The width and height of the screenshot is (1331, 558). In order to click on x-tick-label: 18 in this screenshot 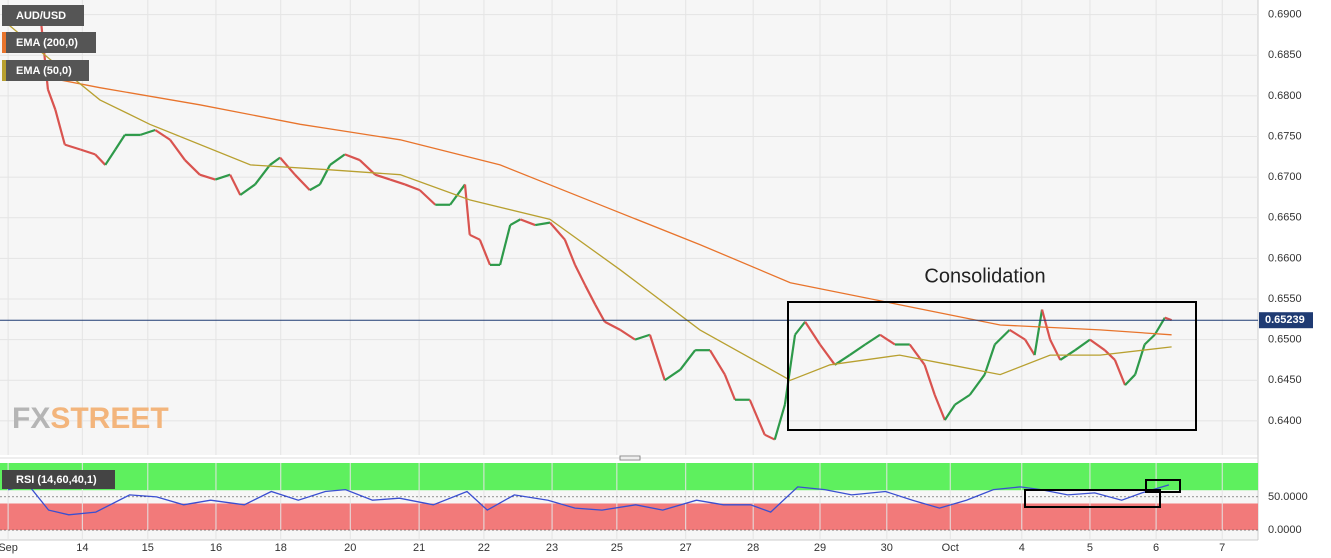, I will do `click(281, 548)`.